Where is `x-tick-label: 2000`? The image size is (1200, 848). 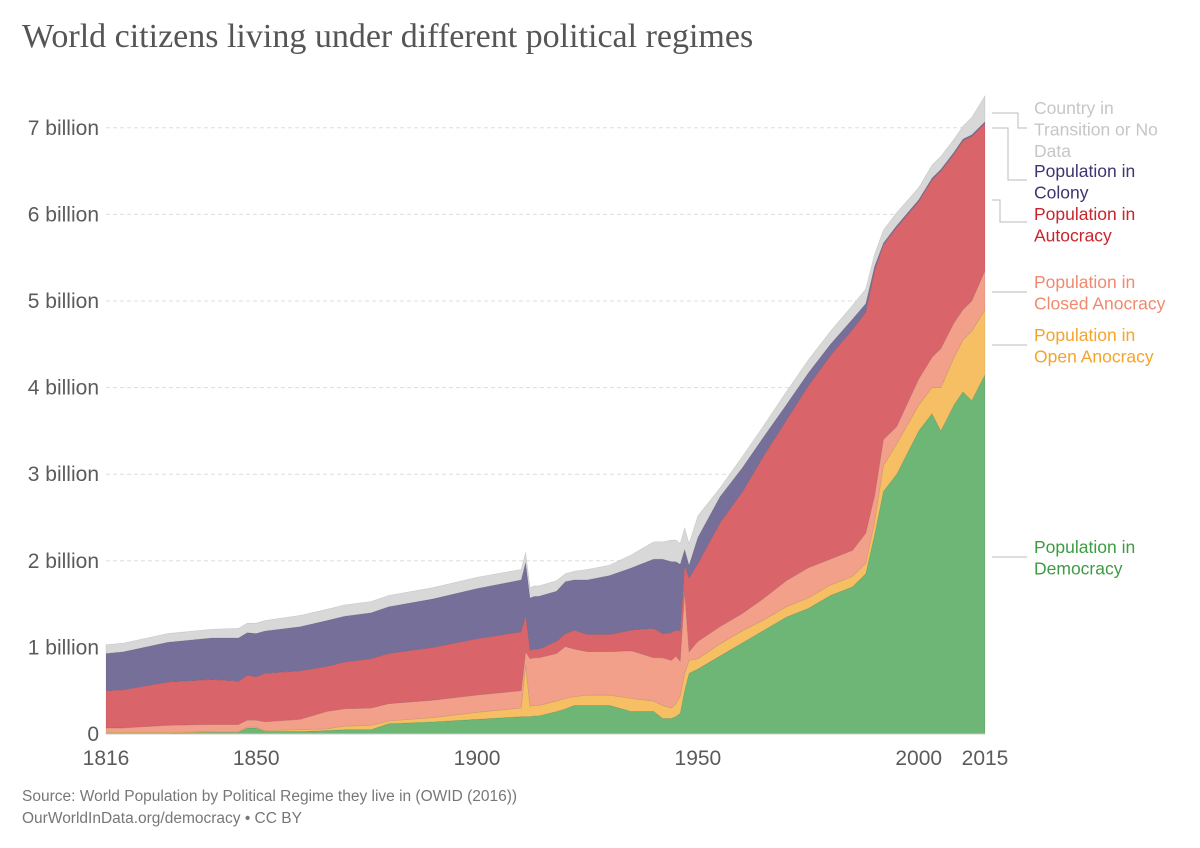 x-tick-label: 2000 is located at coordinates (918, 758).